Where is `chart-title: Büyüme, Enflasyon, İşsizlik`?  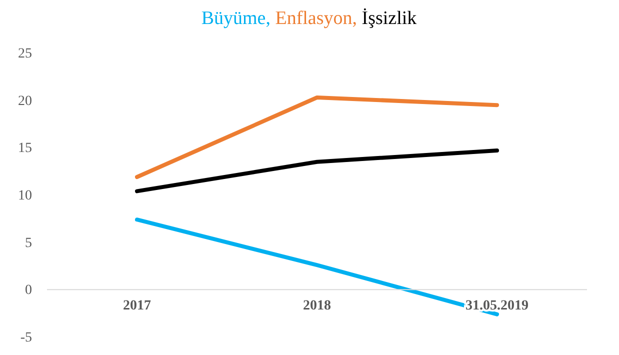
chart-title: Büyüme, Enflasyon, İşsizlik is located at coordinates (309, 18).